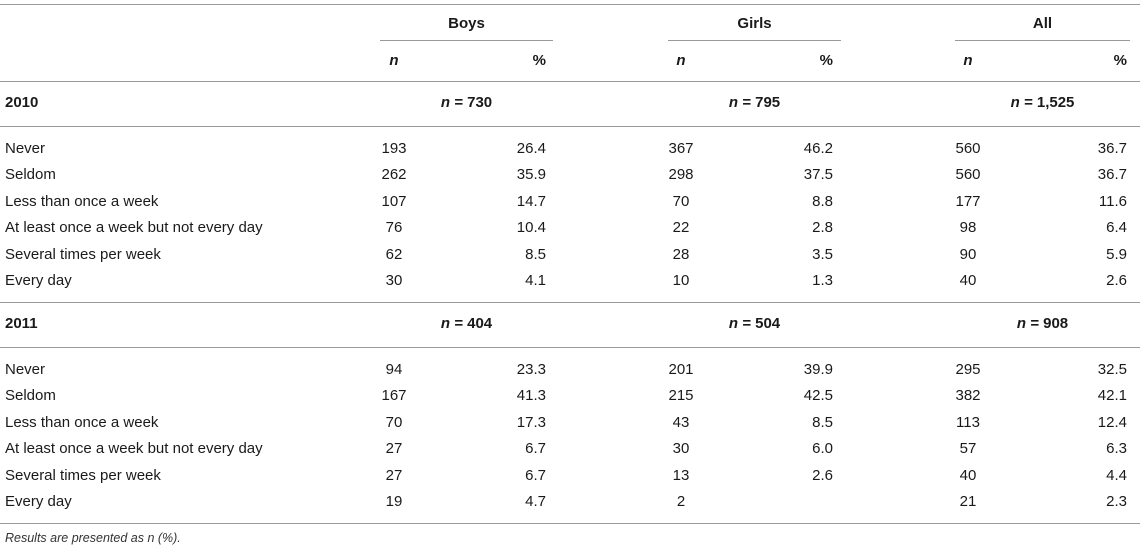  I want to click on section-year-2010: 2010, so click(22, 102).